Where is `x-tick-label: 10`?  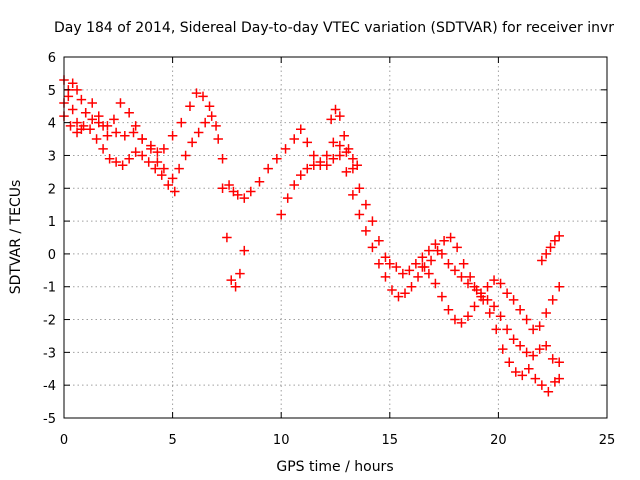
x-tick-label: 10 is located at coordinates (281, 440).